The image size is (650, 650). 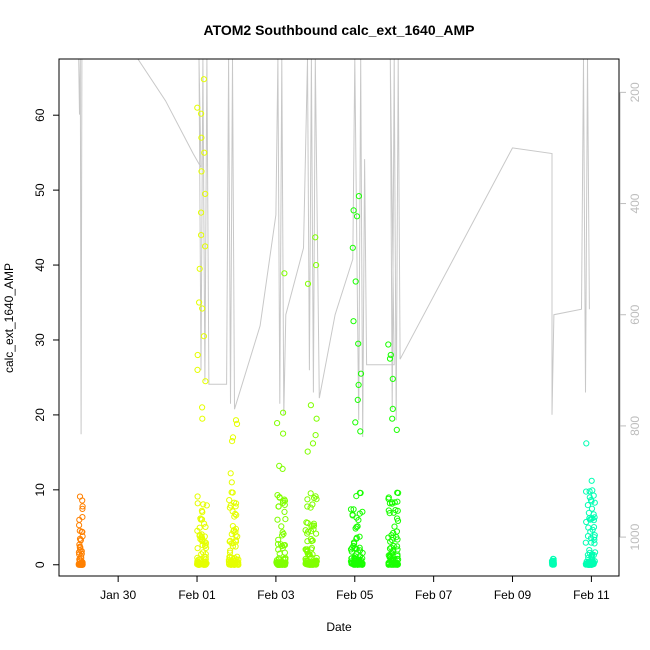 What do you see at coordinates (40, 115) in the screenshot?
I see `y-tick-label: 60` at bounding box center [40, 115].